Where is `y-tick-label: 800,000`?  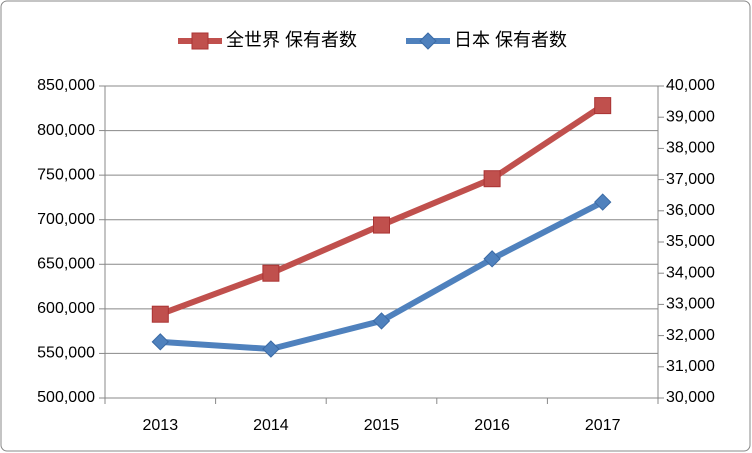 y-tick-label: 800,000 is located at coordinates (66, 130).